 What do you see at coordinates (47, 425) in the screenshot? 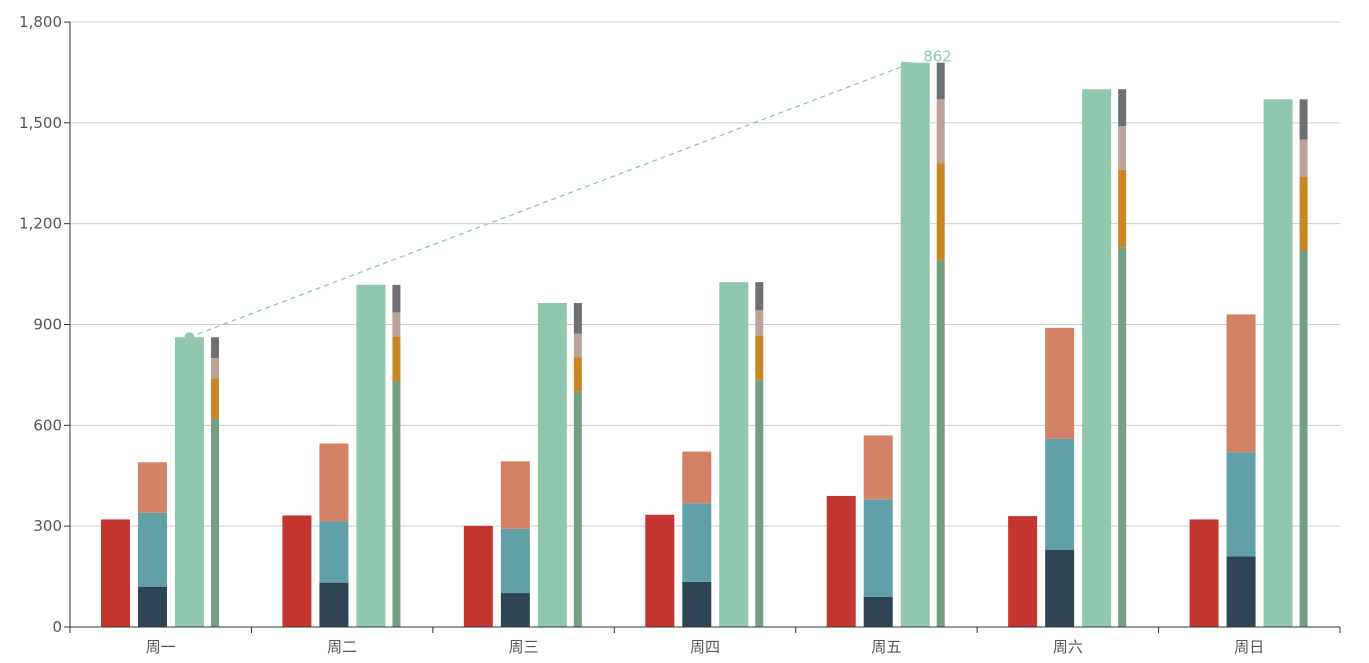
I see `y-tick-label: 600` at bounding box center [47, 425].